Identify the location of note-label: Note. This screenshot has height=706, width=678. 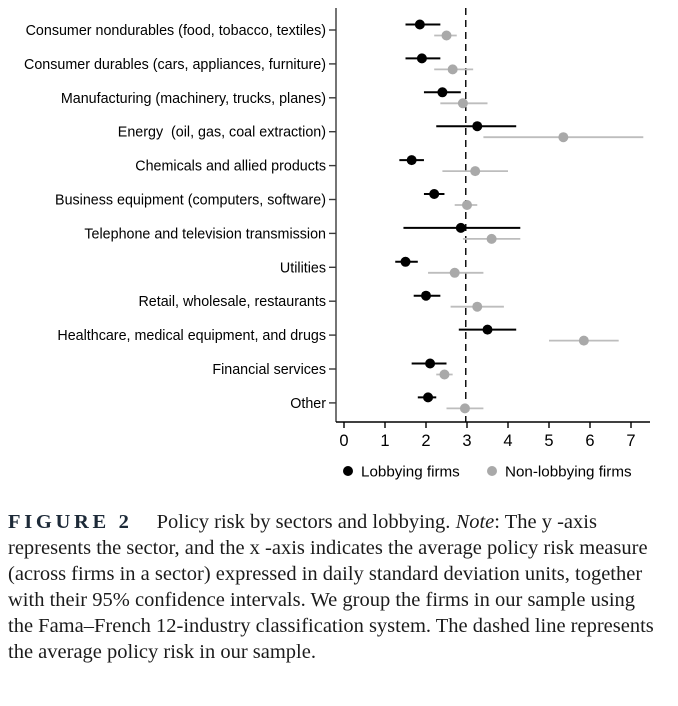
(475, 522).